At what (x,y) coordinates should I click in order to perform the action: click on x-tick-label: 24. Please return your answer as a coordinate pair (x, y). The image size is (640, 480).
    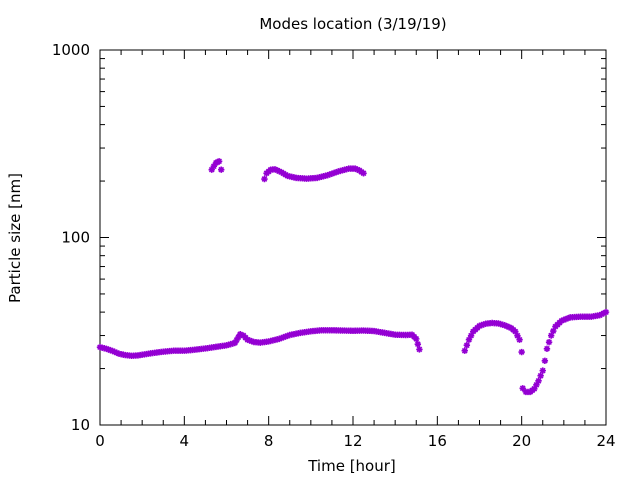
    Looking at the image, I should click on (605, 441).